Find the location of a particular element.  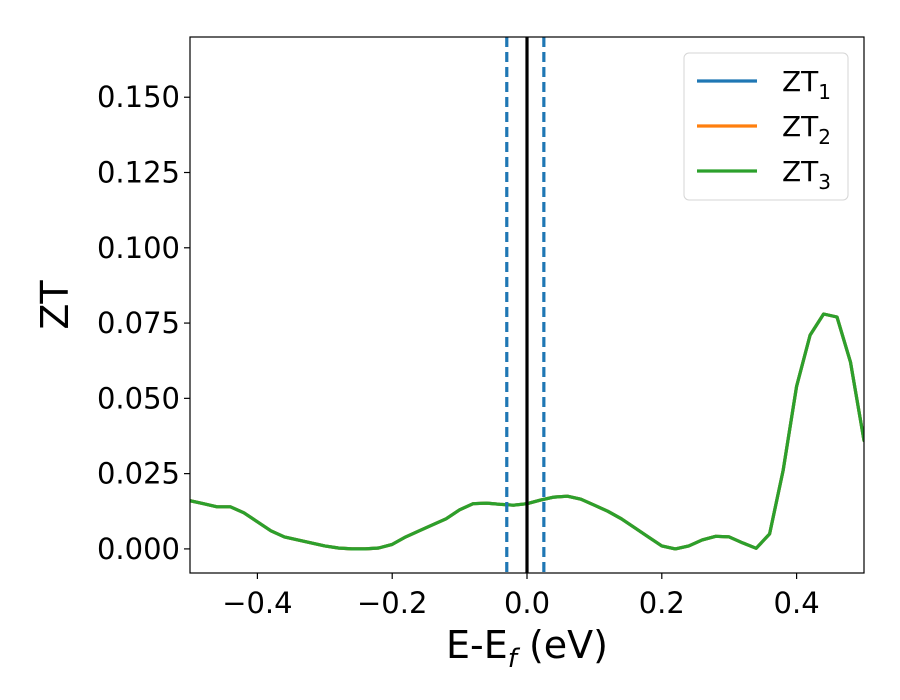

x-tick-label: 0.0 is located at coordinates (527, 603).